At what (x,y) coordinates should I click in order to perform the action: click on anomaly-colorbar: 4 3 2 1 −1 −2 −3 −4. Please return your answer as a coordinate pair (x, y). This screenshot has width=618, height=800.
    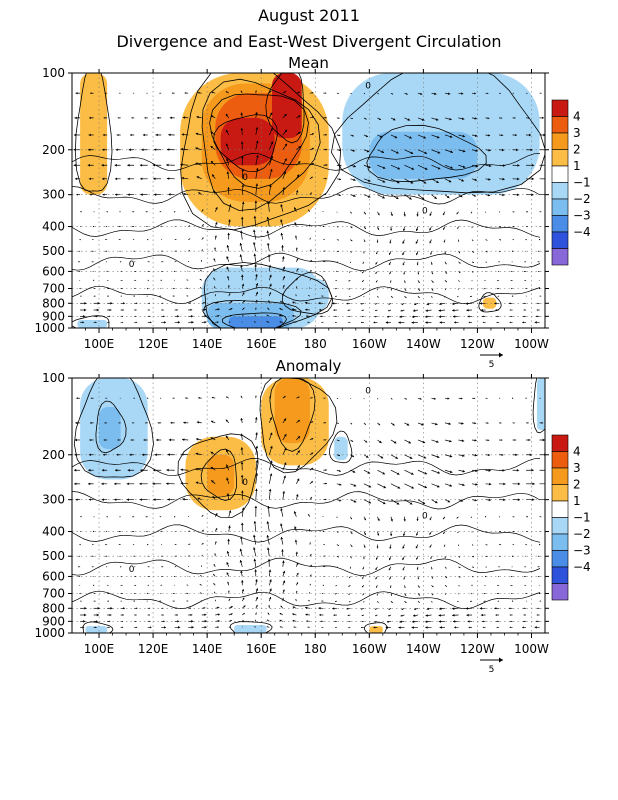
    Looking at the image, I should click on (571, 517).